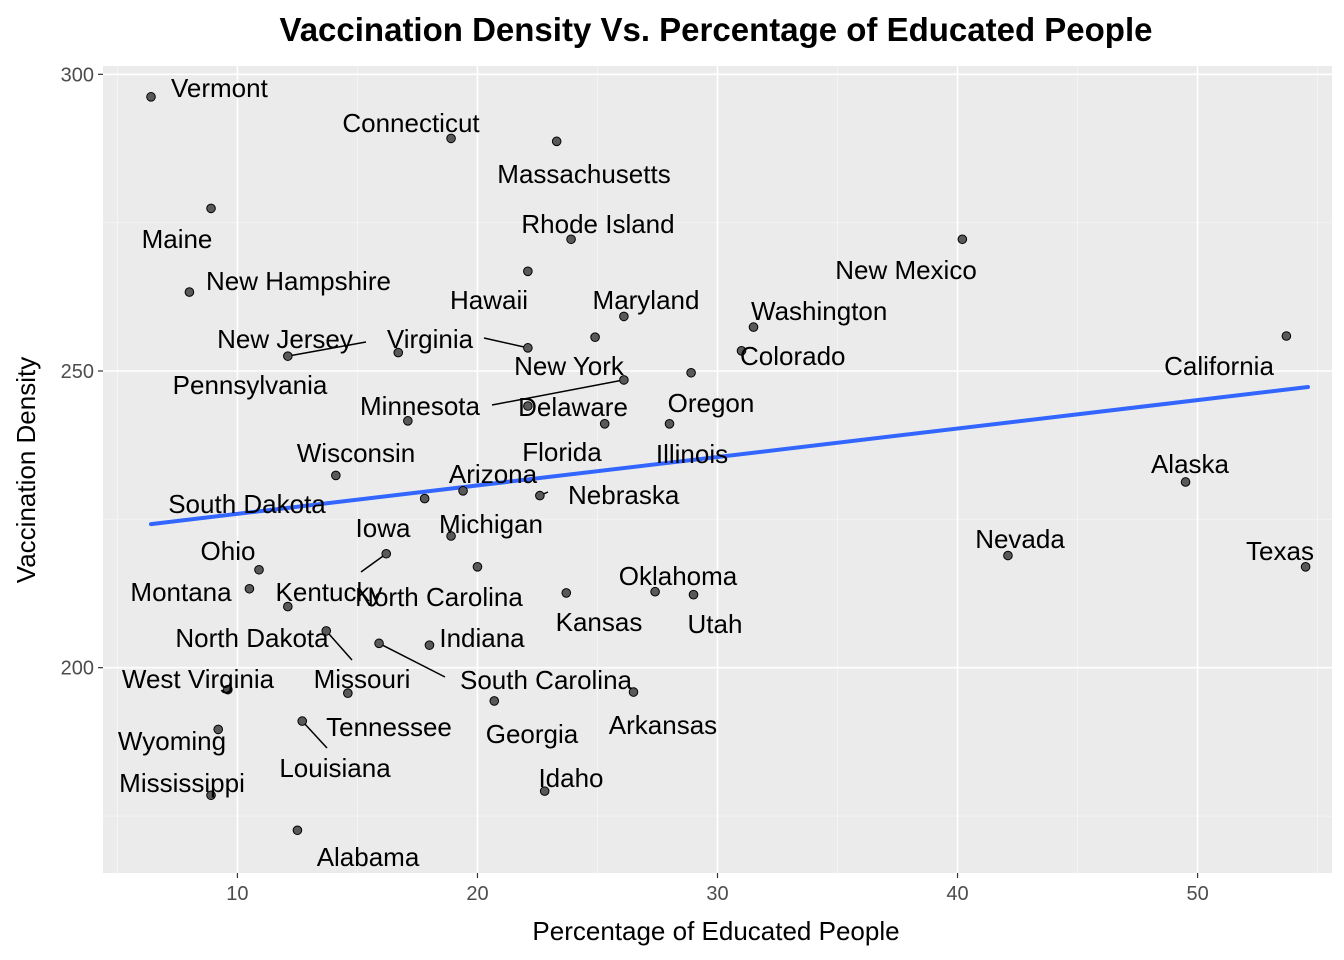 This screenshot has width=1344, height=960. What do you see at coordinates (663, 725) in the screenshot?
I see `point-label: Arkansas` at bounding box center [663, 725].